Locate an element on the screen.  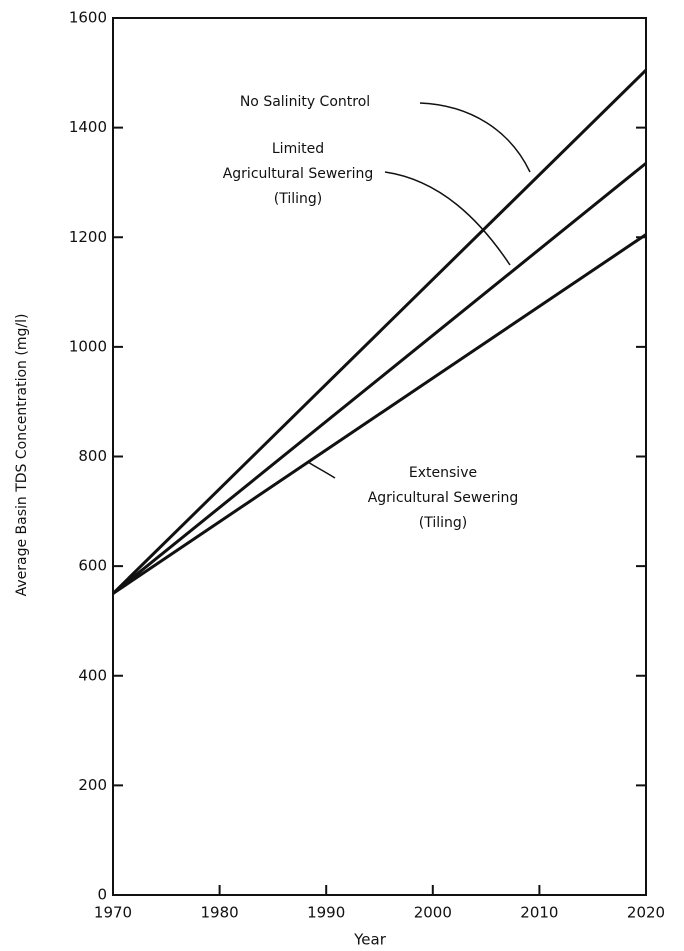
x-tick-label: 2020 is located at coordinates (646, 913).